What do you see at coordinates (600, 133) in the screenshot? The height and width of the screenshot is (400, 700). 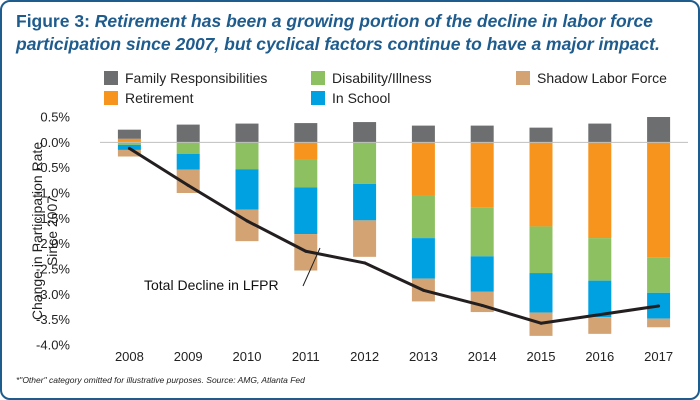 I see `bar-family-responsibilities-2016` at bounding box center [600, 133].